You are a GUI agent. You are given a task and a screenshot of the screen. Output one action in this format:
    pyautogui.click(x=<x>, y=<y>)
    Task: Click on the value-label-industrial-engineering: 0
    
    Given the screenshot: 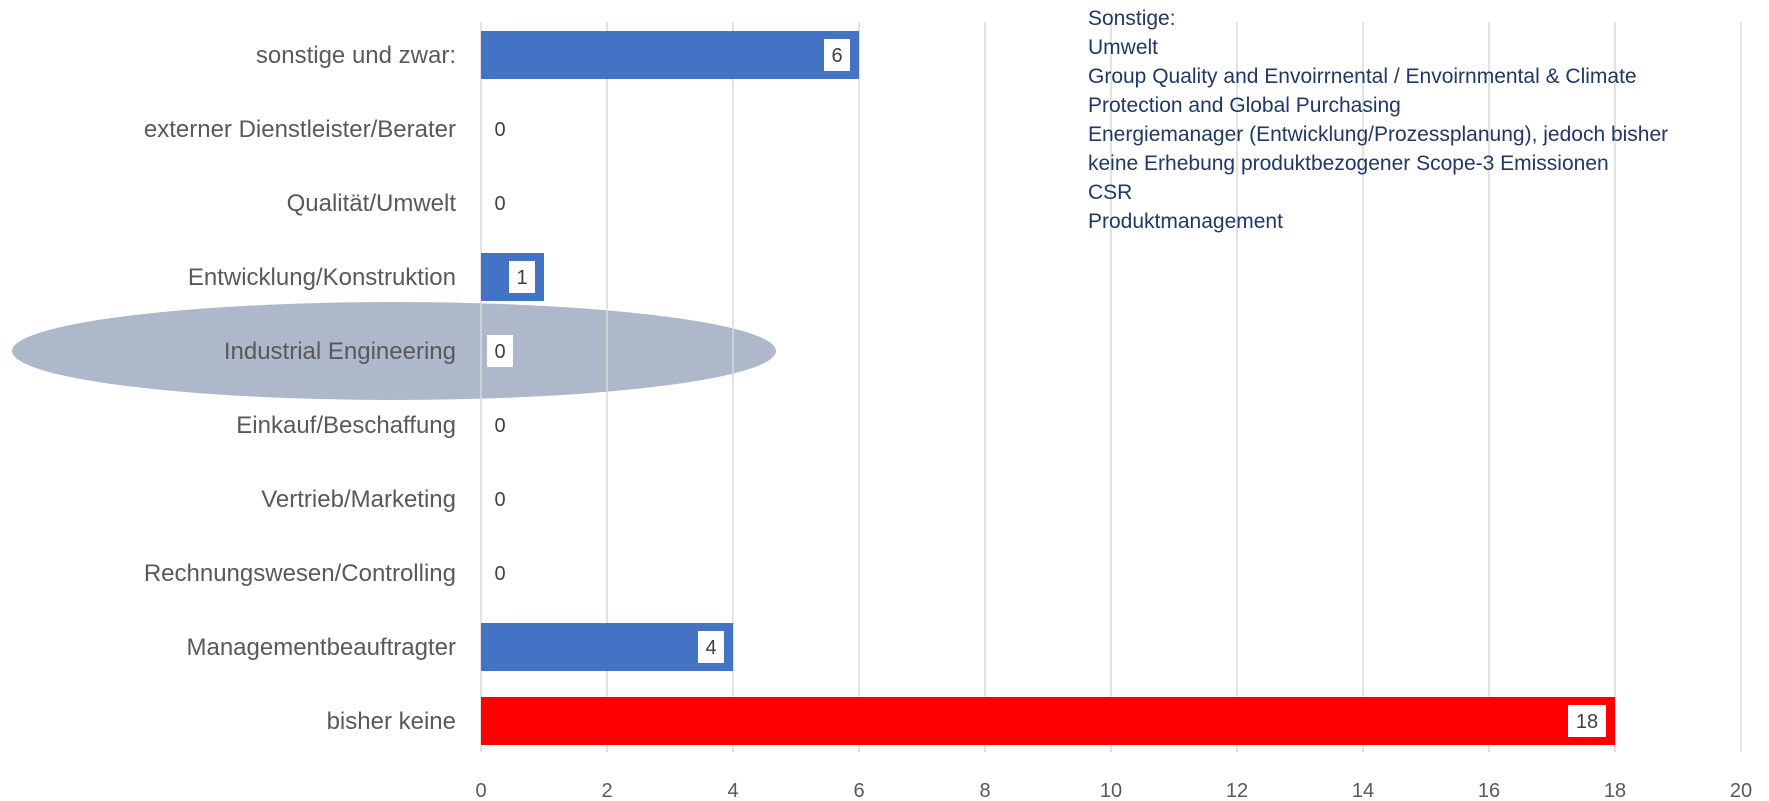 What is the action you would take?
    pyautogui.click(x=499, y=352)
    